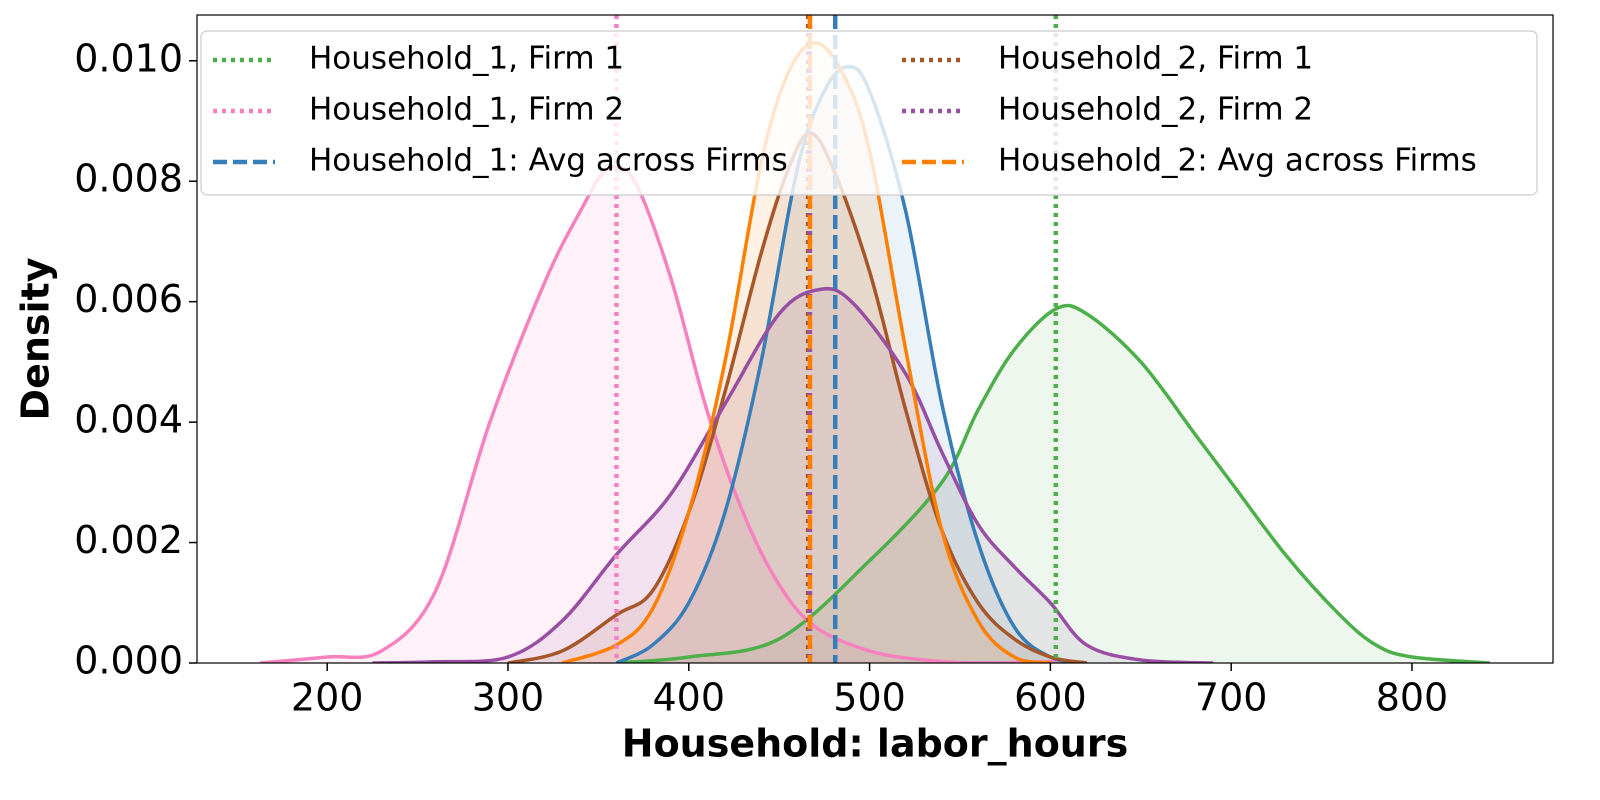 The image size is (1600, 800). Describe the element at coordinates (128, 420) in the screenshot. I see `y-tick-label: 0.004` at that location.